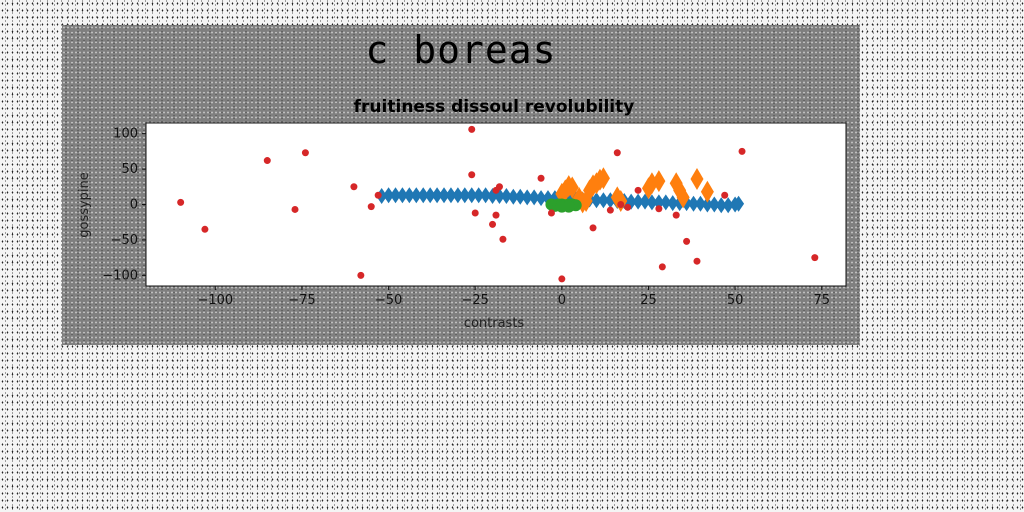 The height and width of the screenshot is (512, 1024). Describe the element at coordinates (494, 107) in the screenshot. I see `chart-title: fruitiness dissoul revolubility` at that location.